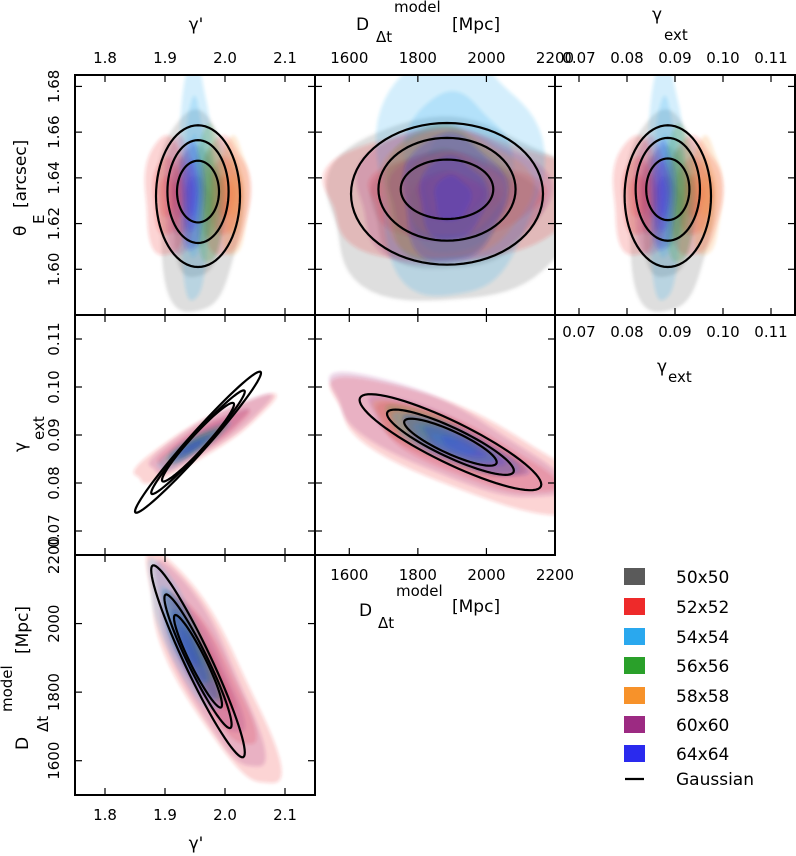 Image resolution: width=796 pixels, height=856 pixels. Describe the element at coordinates (165, 815) in the screenshot. I see `bottom-gamma-prime-tick-label: 1.9` at that location.